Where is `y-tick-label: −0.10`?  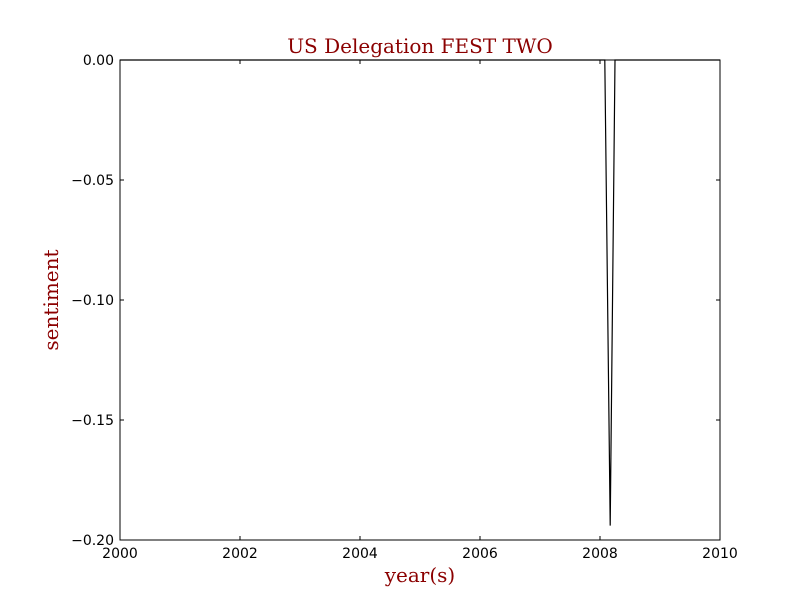
y-tick-label: −0.10 is located at coordinates (92, 301).